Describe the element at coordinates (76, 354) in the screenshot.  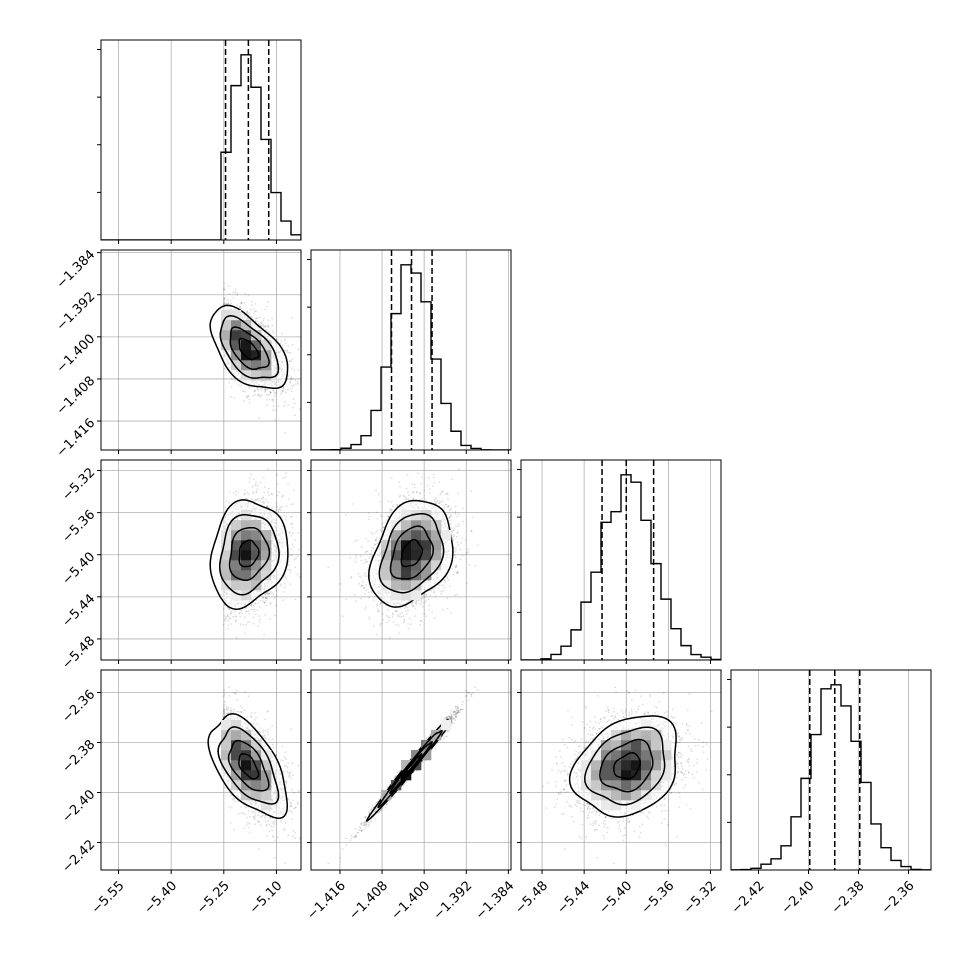
I see `y-tick-label: −1.400` at that location.